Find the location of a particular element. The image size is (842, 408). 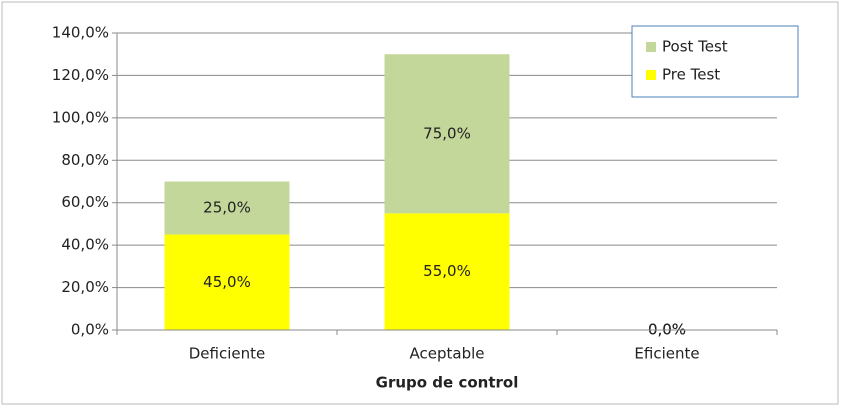

legend-label: Pre Test is located at coordinates (691, 75).